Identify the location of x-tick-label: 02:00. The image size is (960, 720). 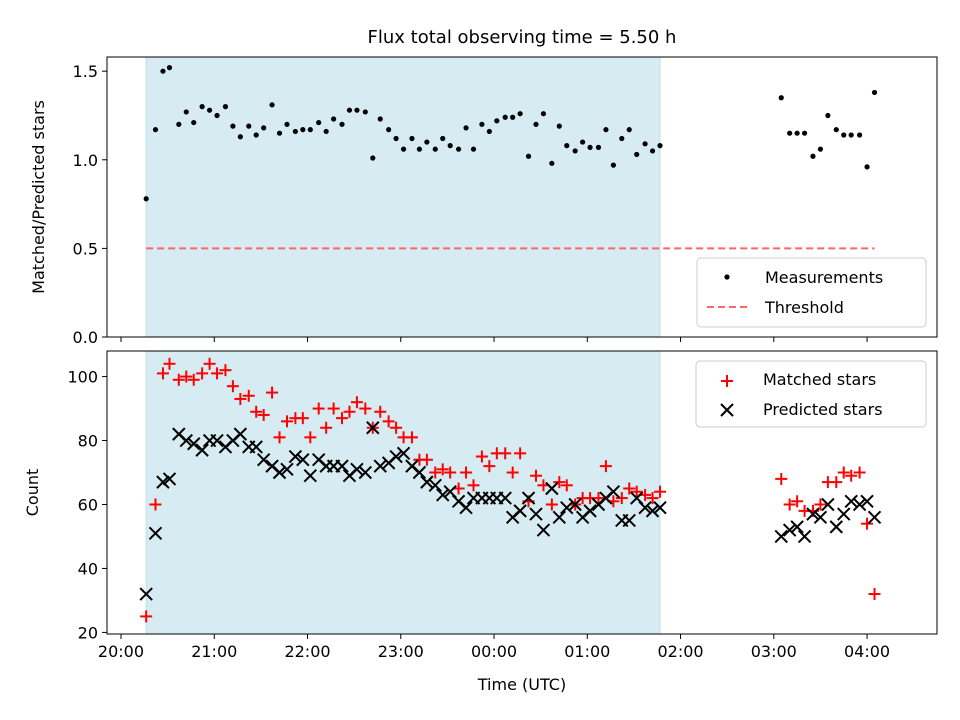
(680, 651).